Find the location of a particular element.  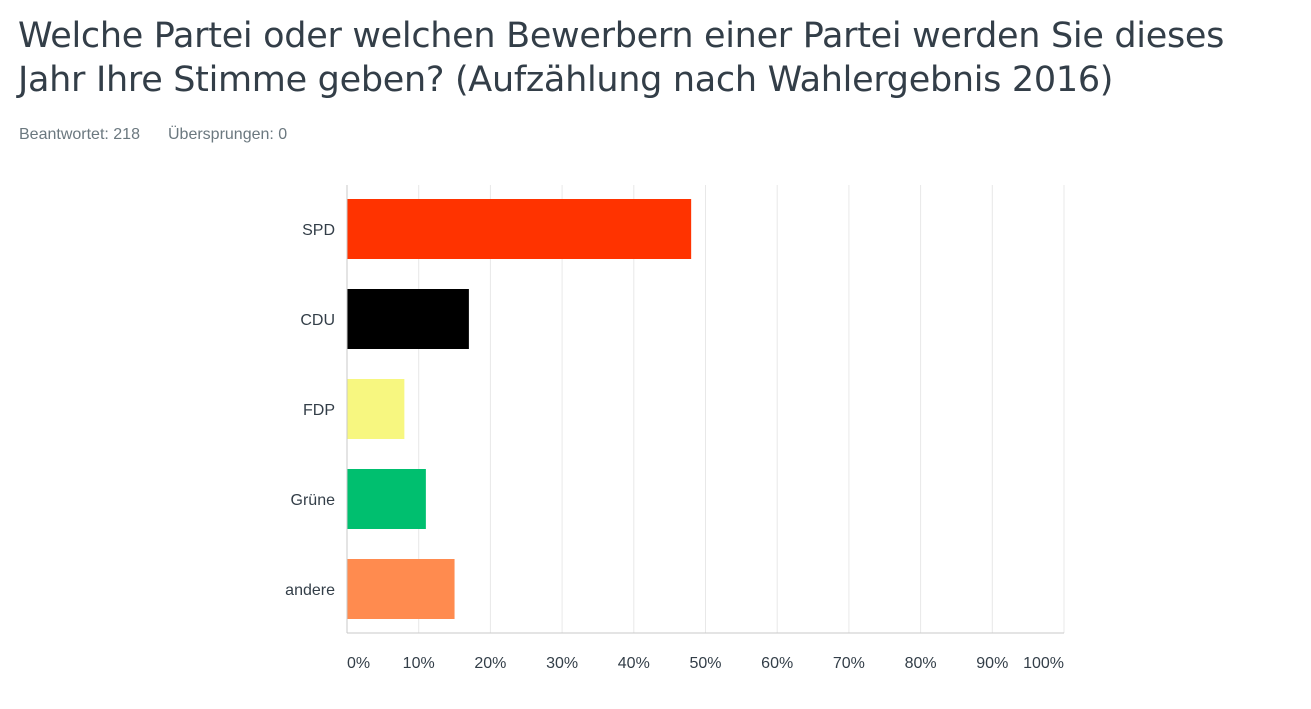

x-tick-label: 40% is located at coordinates (634, 663).